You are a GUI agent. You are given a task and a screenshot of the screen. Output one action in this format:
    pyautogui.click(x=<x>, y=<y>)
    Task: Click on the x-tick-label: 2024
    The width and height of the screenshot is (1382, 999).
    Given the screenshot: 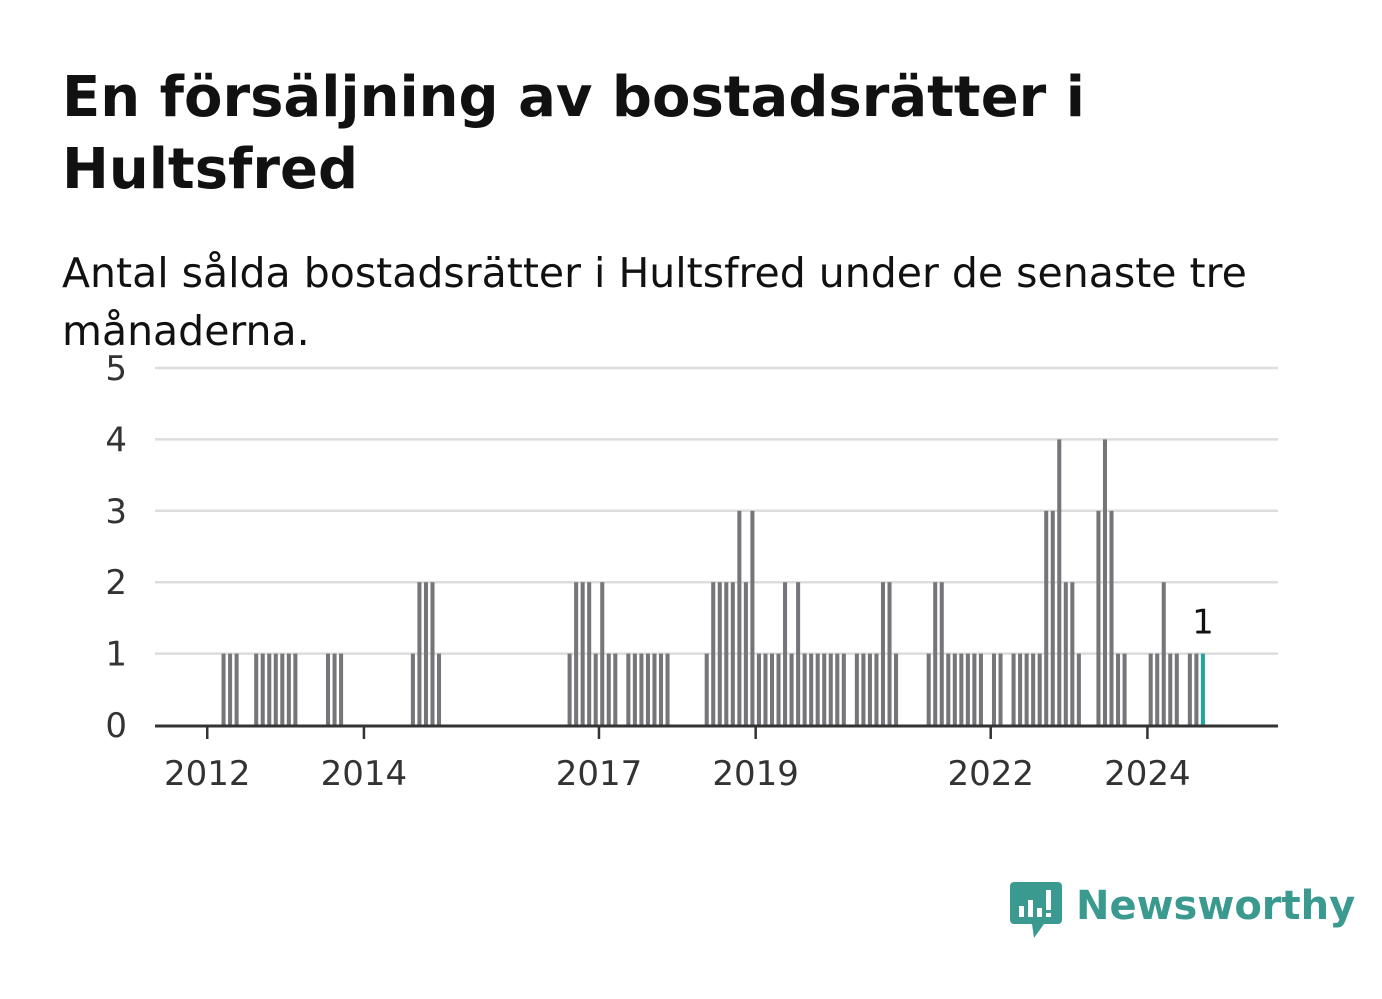 What is the action you would take?
    pyautogui.click(x=1147, y=774)
    